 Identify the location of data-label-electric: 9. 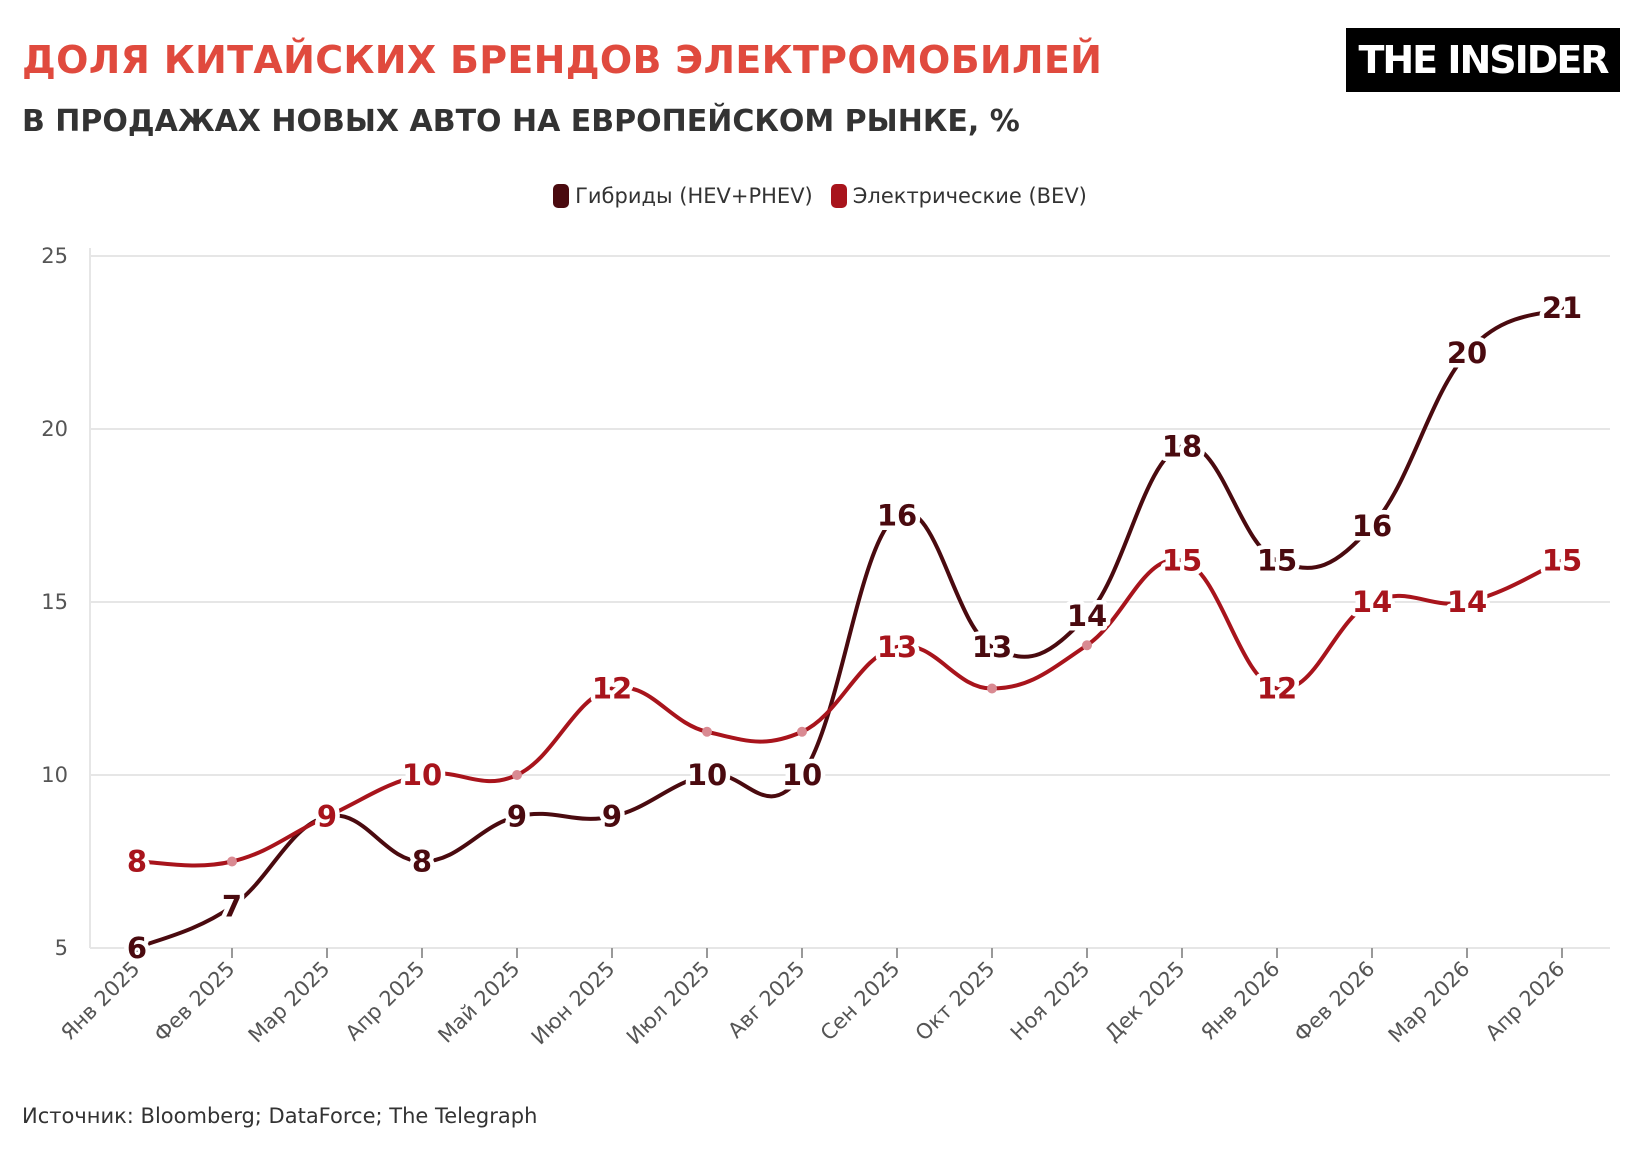
(327, 817).